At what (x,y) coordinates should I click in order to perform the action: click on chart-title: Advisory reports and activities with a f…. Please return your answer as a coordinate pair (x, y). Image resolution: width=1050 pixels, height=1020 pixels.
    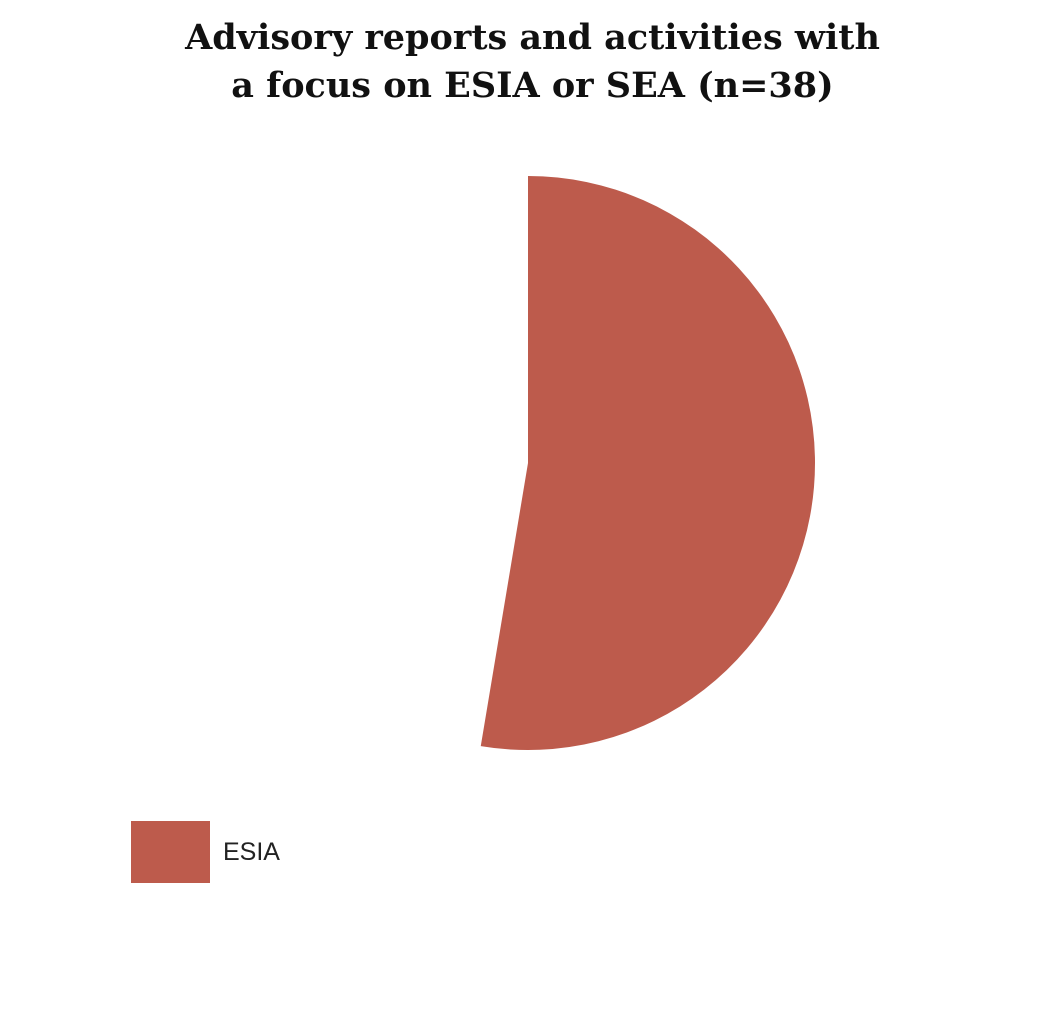
    Looking at the image, I should click on (532, 61).